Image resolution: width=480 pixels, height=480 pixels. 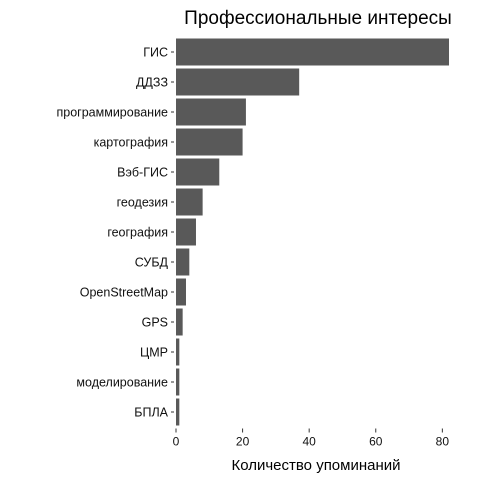 I want to click on y-tick-label: ГИС, so click(x=155, y=53).